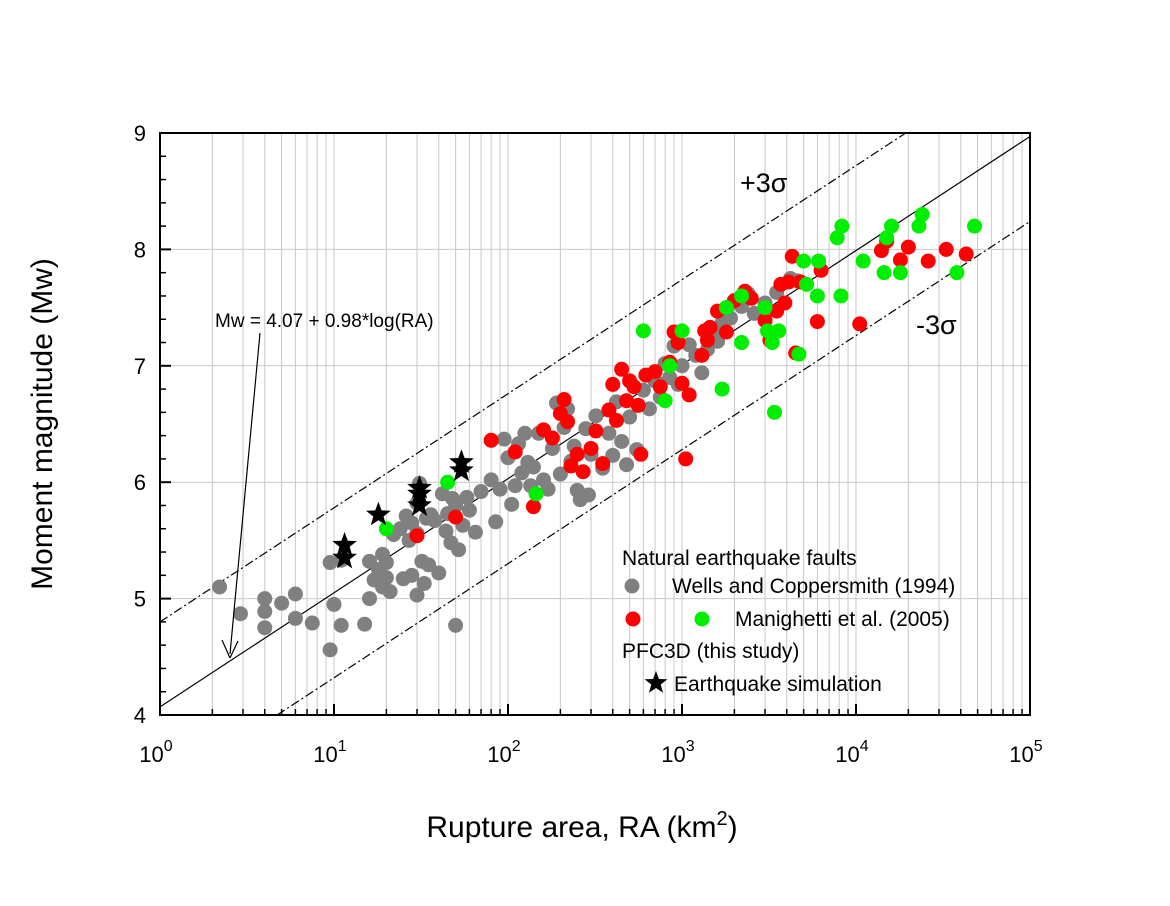 The width and height of the screenshot is (1170, 906). I want to click on y-tick-label: 4, so click(140, 715).